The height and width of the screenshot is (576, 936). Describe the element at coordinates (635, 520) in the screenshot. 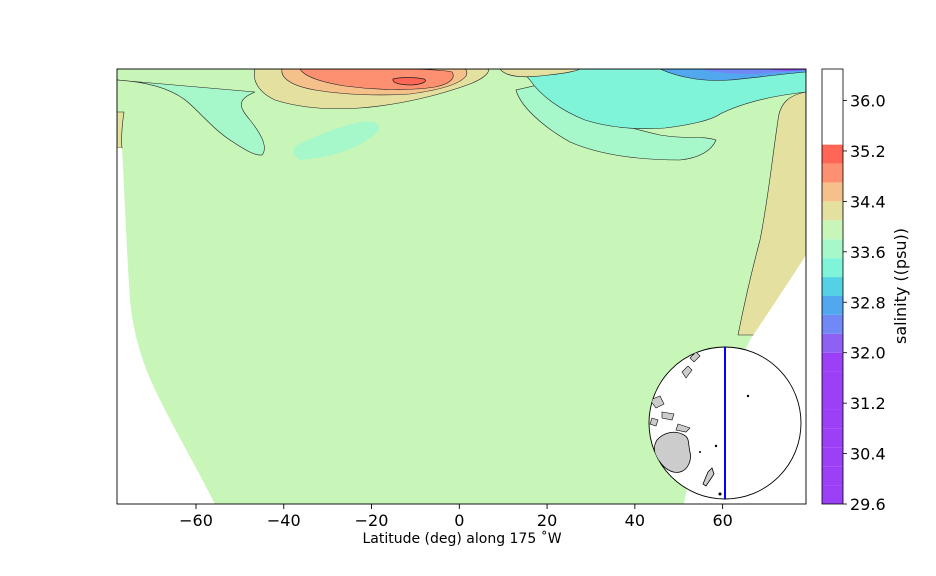

I see `x-tick-label: 40` at that location.